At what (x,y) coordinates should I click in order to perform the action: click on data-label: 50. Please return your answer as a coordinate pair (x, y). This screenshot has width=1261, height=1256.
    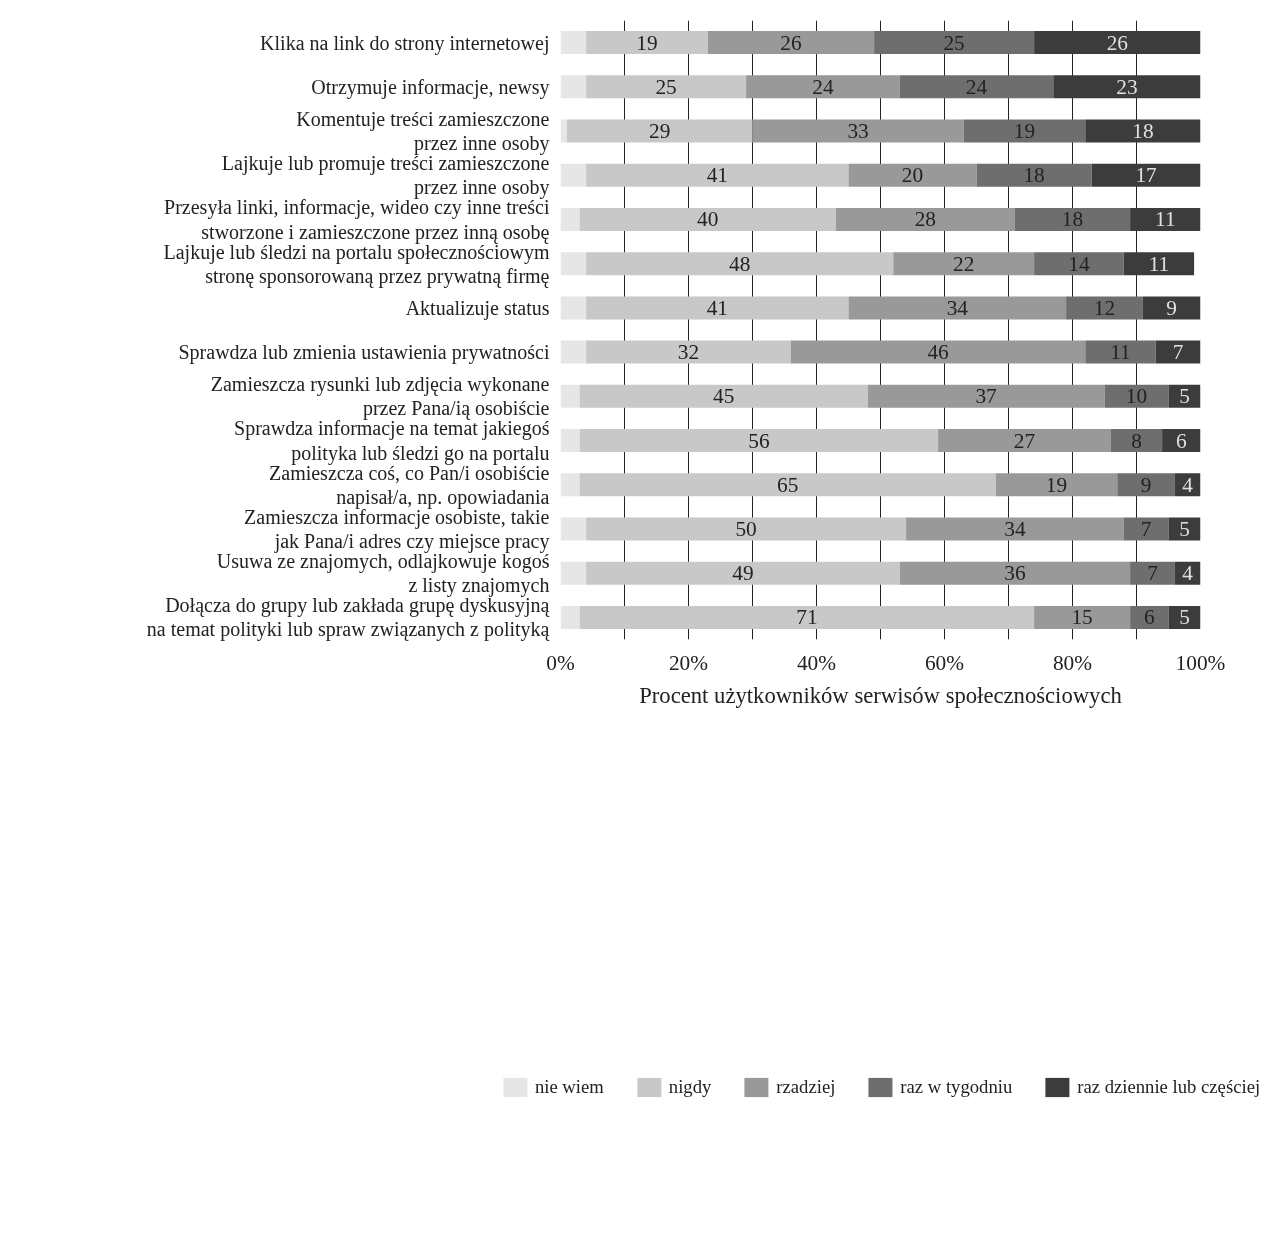
    Looking at the image, I should click on (746, 528).